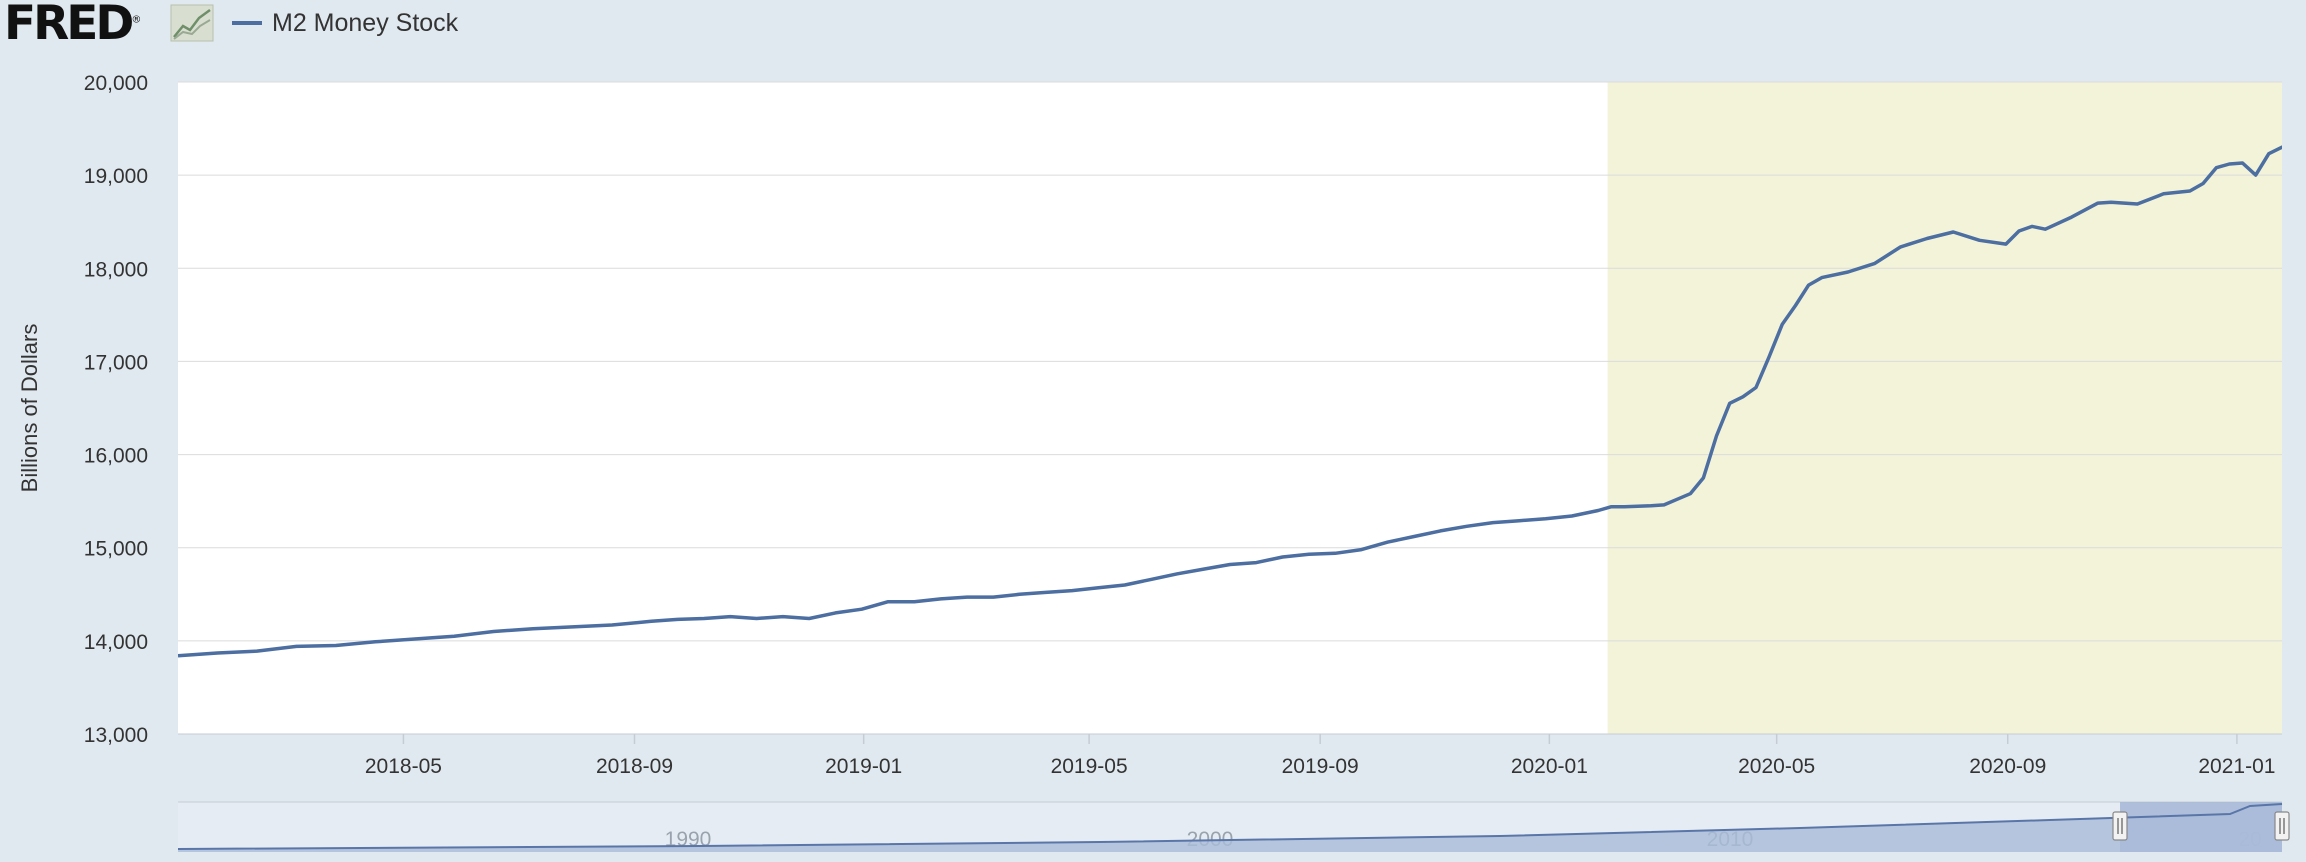  I want to click on navigator-area, so click(1230, 828).